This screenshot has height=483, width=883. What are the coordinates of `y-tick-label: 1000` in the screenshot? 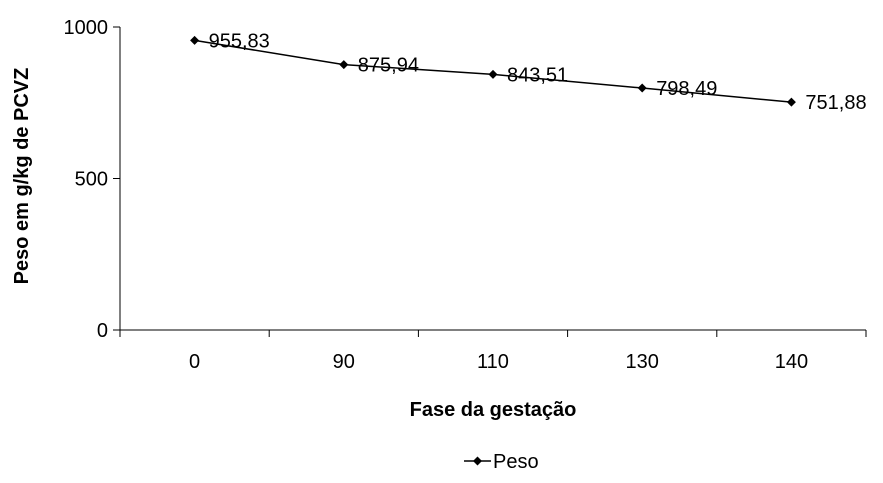 It's located at (86, 28).